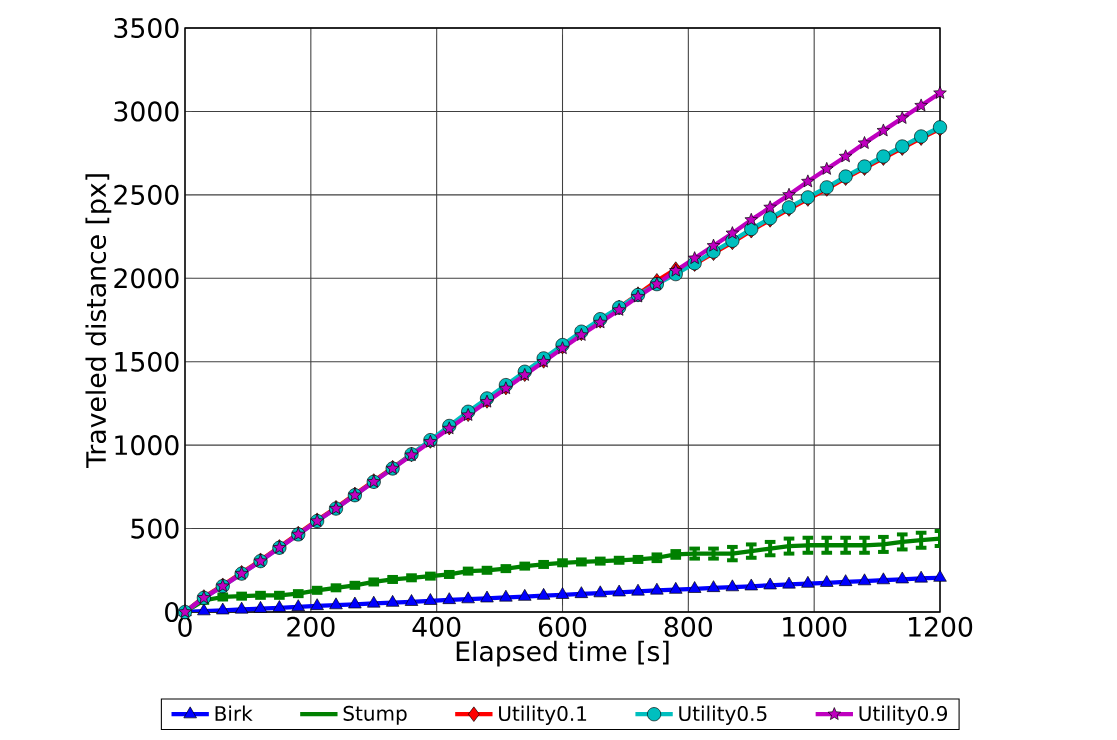 This screenshot has width=1117, height=740. What do you see at coordinates (147, 361) in the screenshot?
I see `y-tick-label: 1500` at bounding box center [147, 361].